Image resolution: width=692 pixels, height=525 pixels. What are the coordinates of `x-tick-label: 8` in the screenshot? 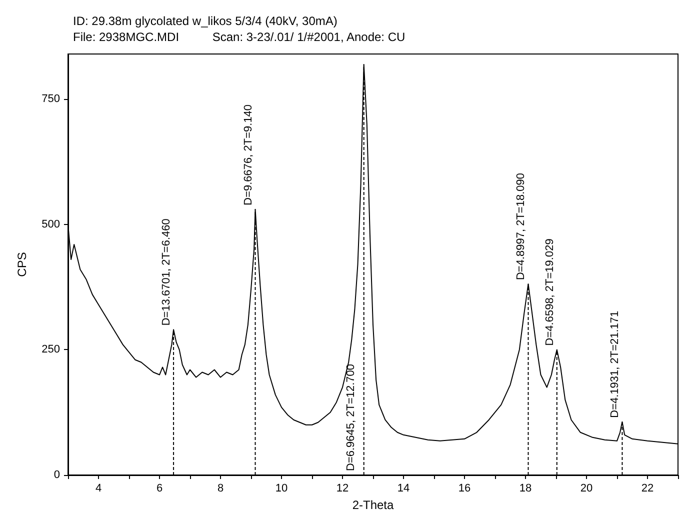 It's located at (220, 488).